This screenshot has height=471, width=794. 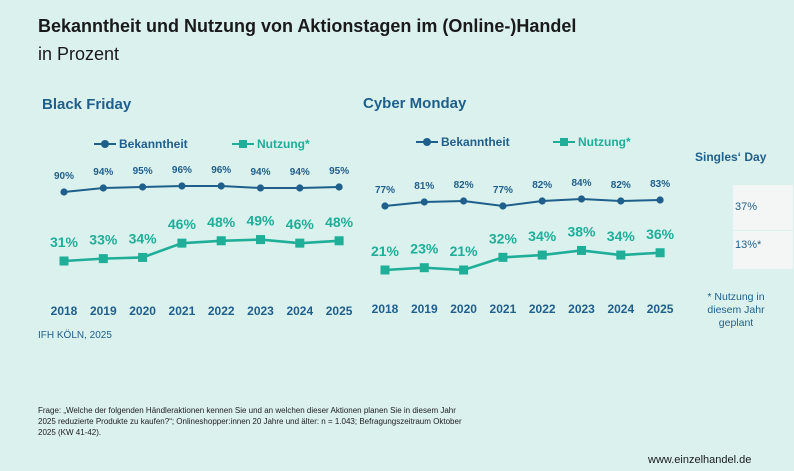 I want to click on legend-awareness-2: Bekanntheit, so click(x=463, y=142).